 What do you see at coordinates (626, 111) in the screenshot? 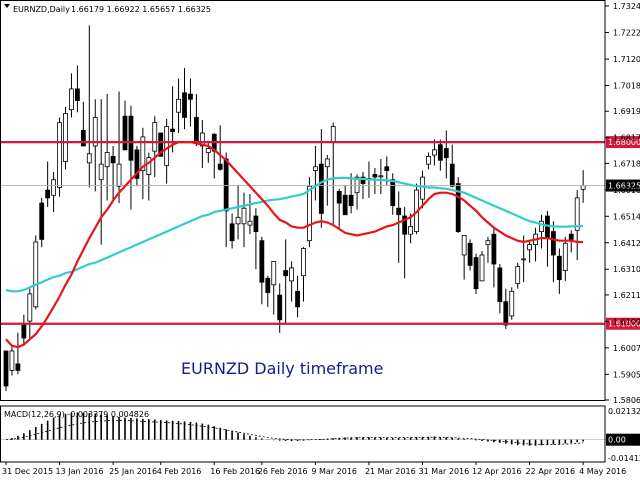
I see `price-tick-label: 1.69190` at bounding box center [626, 111].